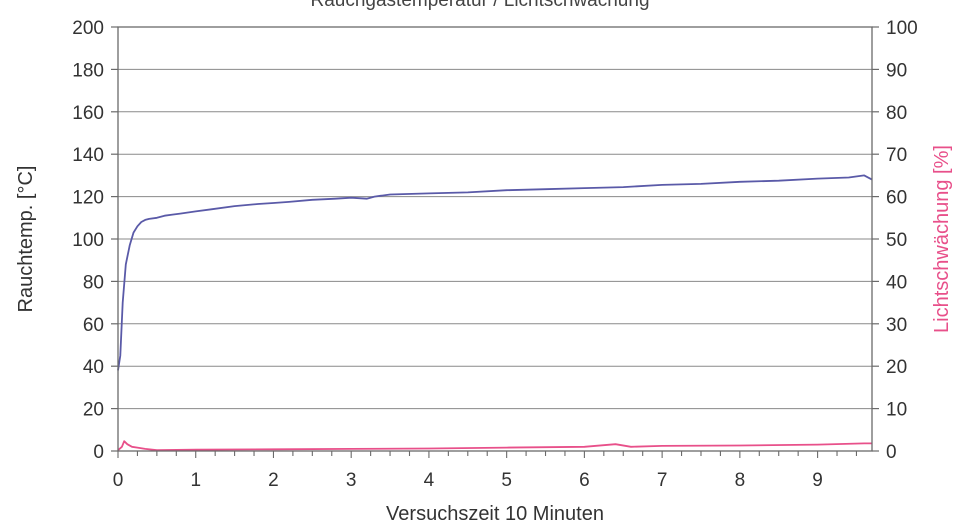 Image resolution: width=957 pixels, height=531 pixels. I want to click on right-tick-label: 0, so click(891, 452).